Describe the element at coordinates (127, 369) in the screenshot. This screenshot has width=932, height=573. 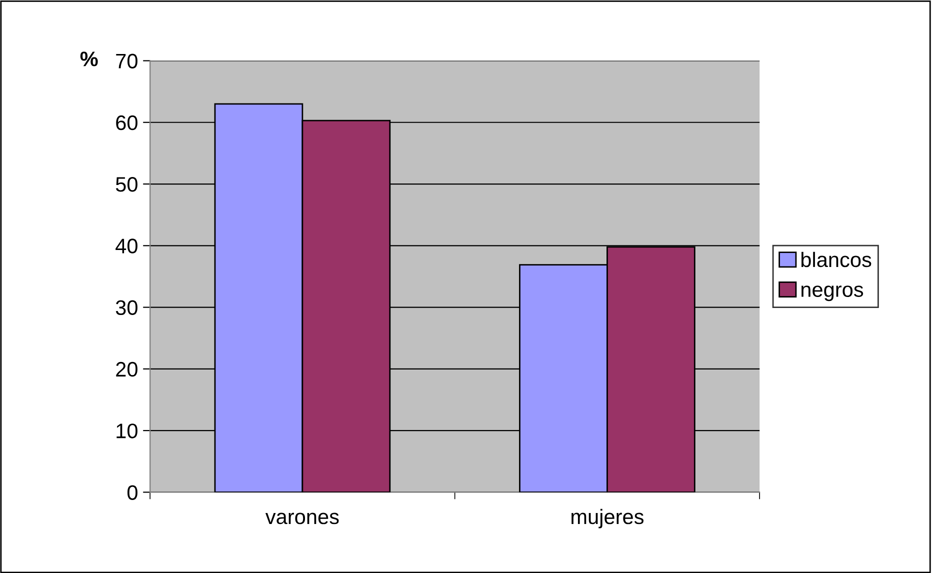
I see `y-tick-label: 20` at that location.